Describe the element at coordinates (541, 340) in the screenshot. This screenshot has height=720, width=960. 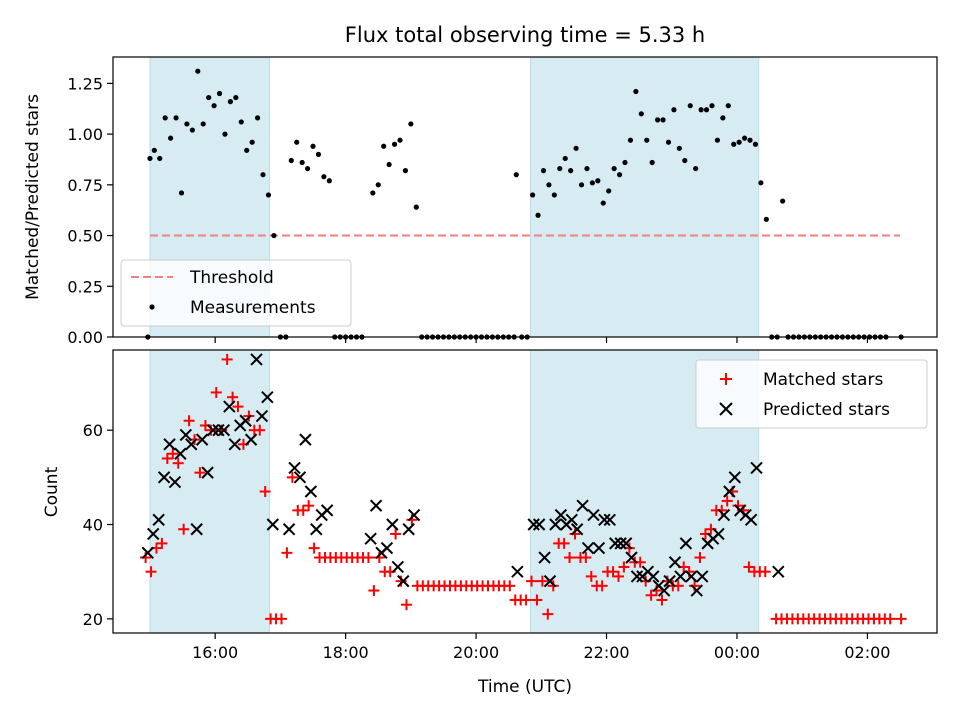
I see `top-x-ticks` at that location.